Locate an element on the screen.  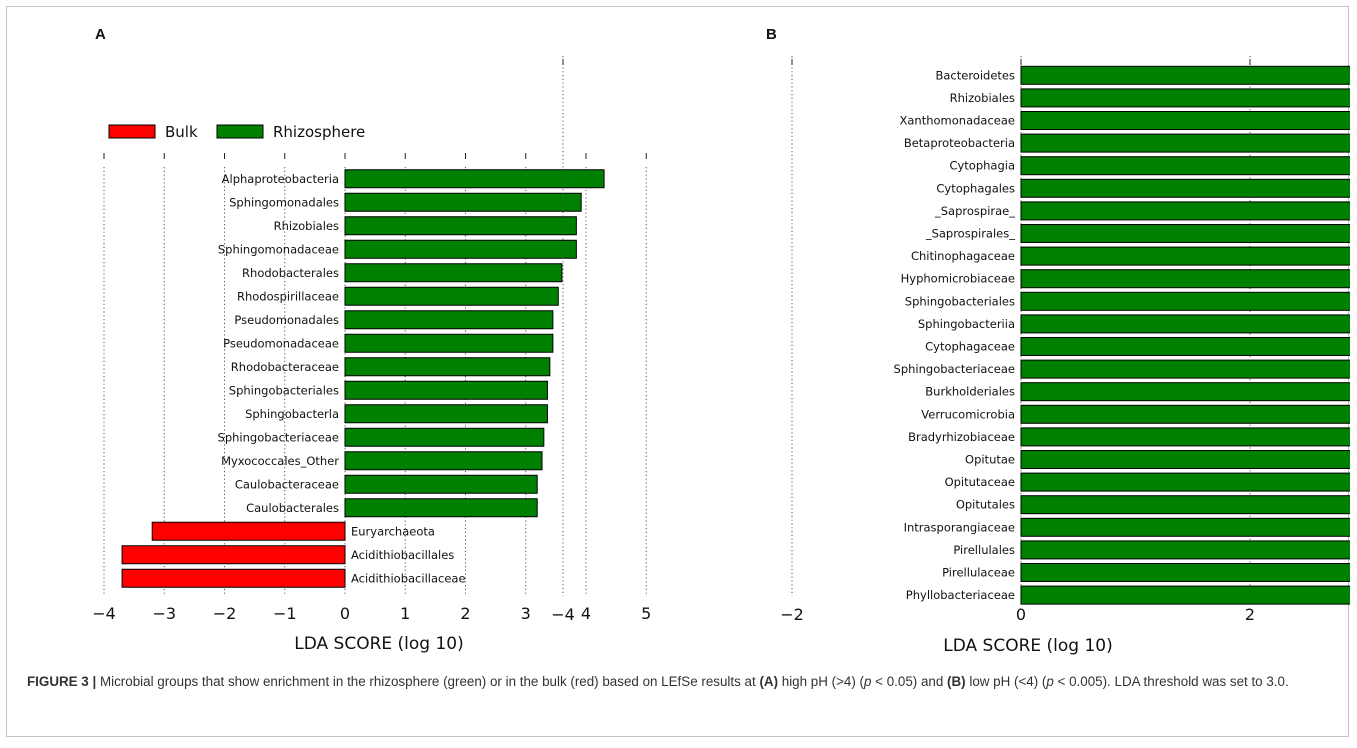
panel-b-bar-bradyrhizobiaceae is located at coordinates (1185, 437).